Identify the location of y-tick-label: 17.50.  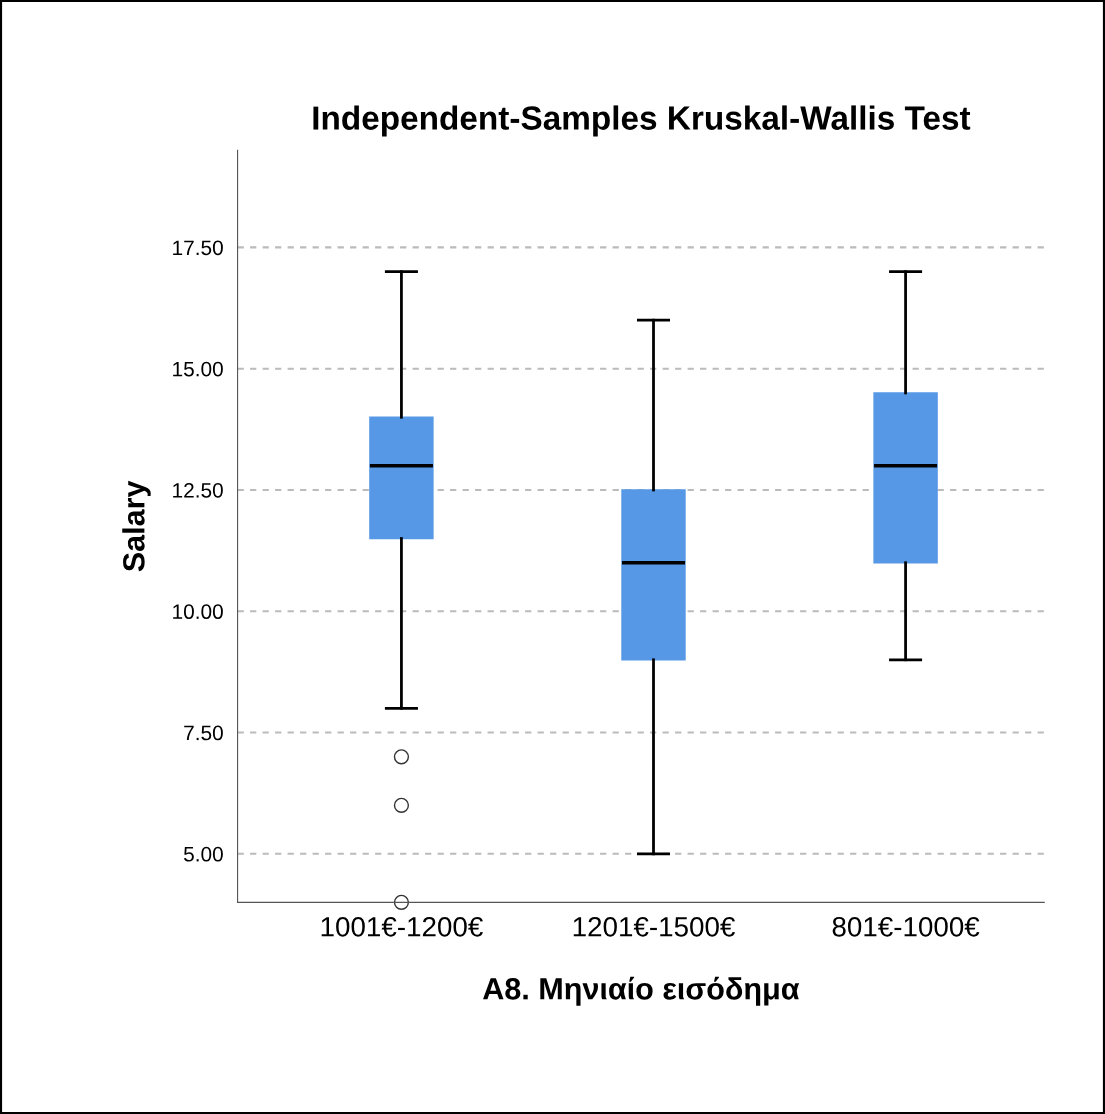
(198, 248).